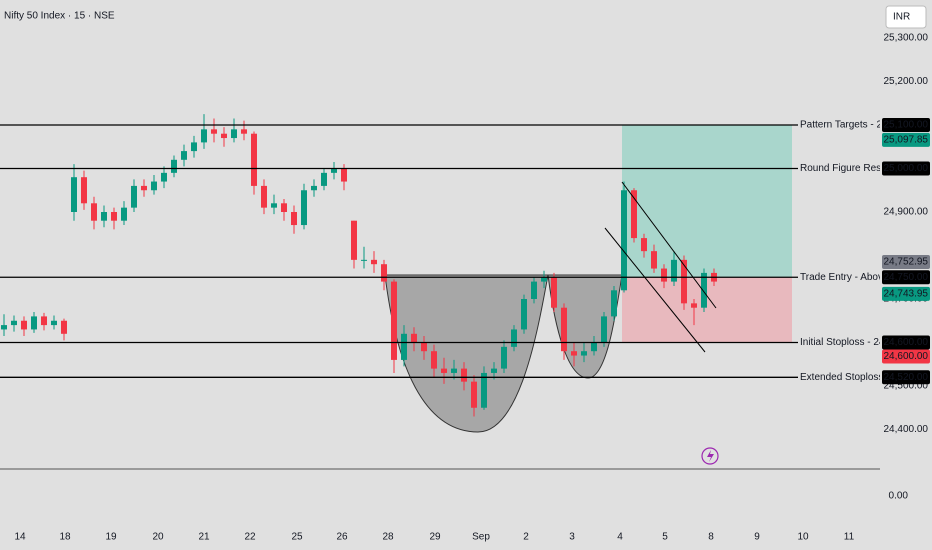 The height and width of the screenshot is (550, 932). What do you see at coordinates (250, 537) in the screenshot?
I see `x-tick-label: 22` at bounding box center [250, 537].